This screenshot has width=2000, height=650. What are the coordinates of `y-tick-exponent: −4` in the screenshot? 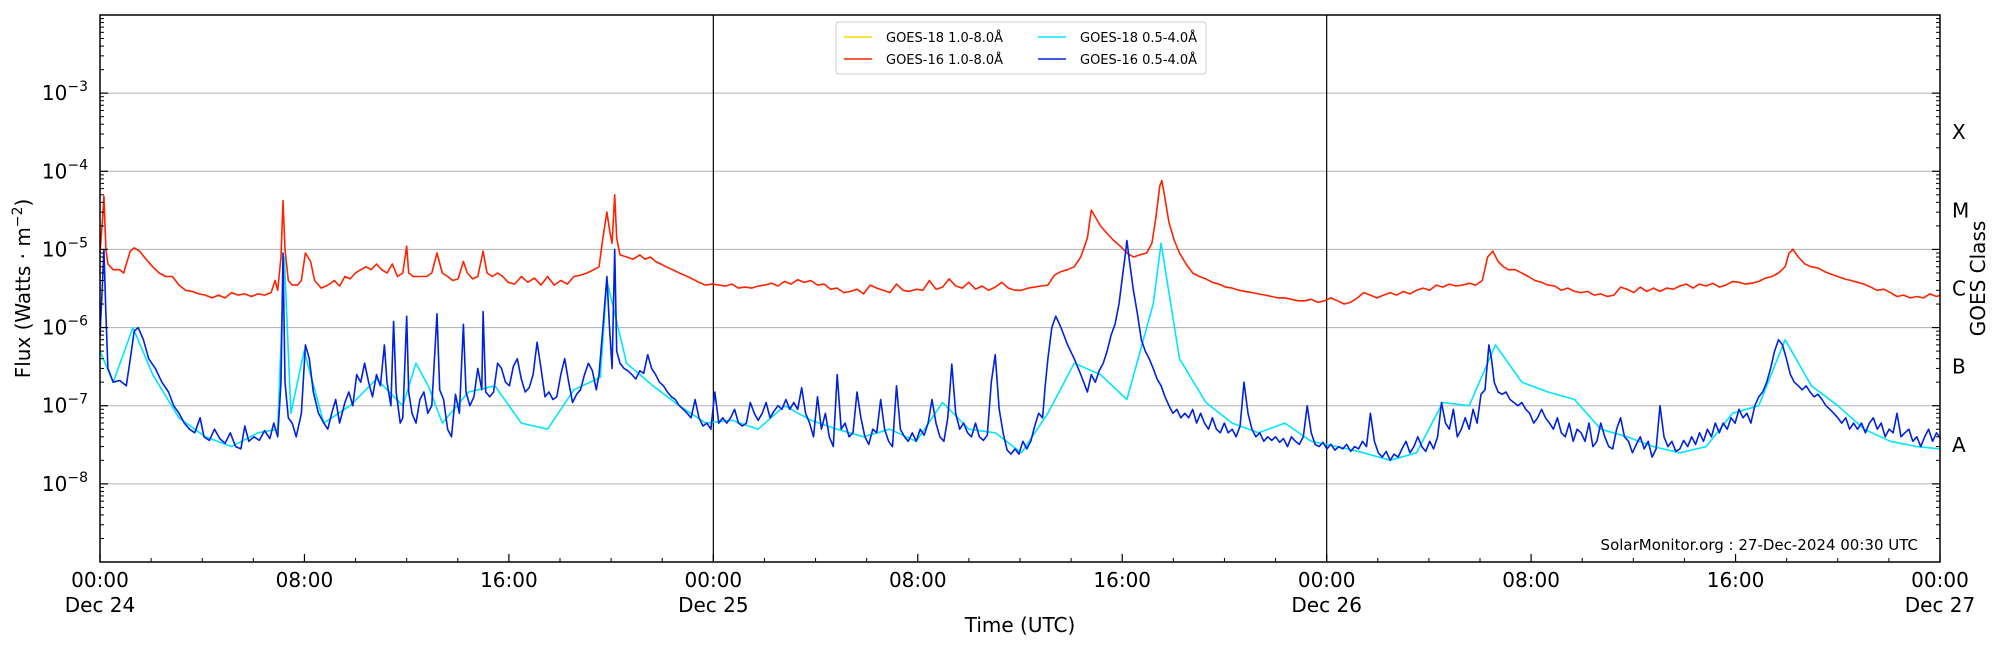 It's located at (77, 165).